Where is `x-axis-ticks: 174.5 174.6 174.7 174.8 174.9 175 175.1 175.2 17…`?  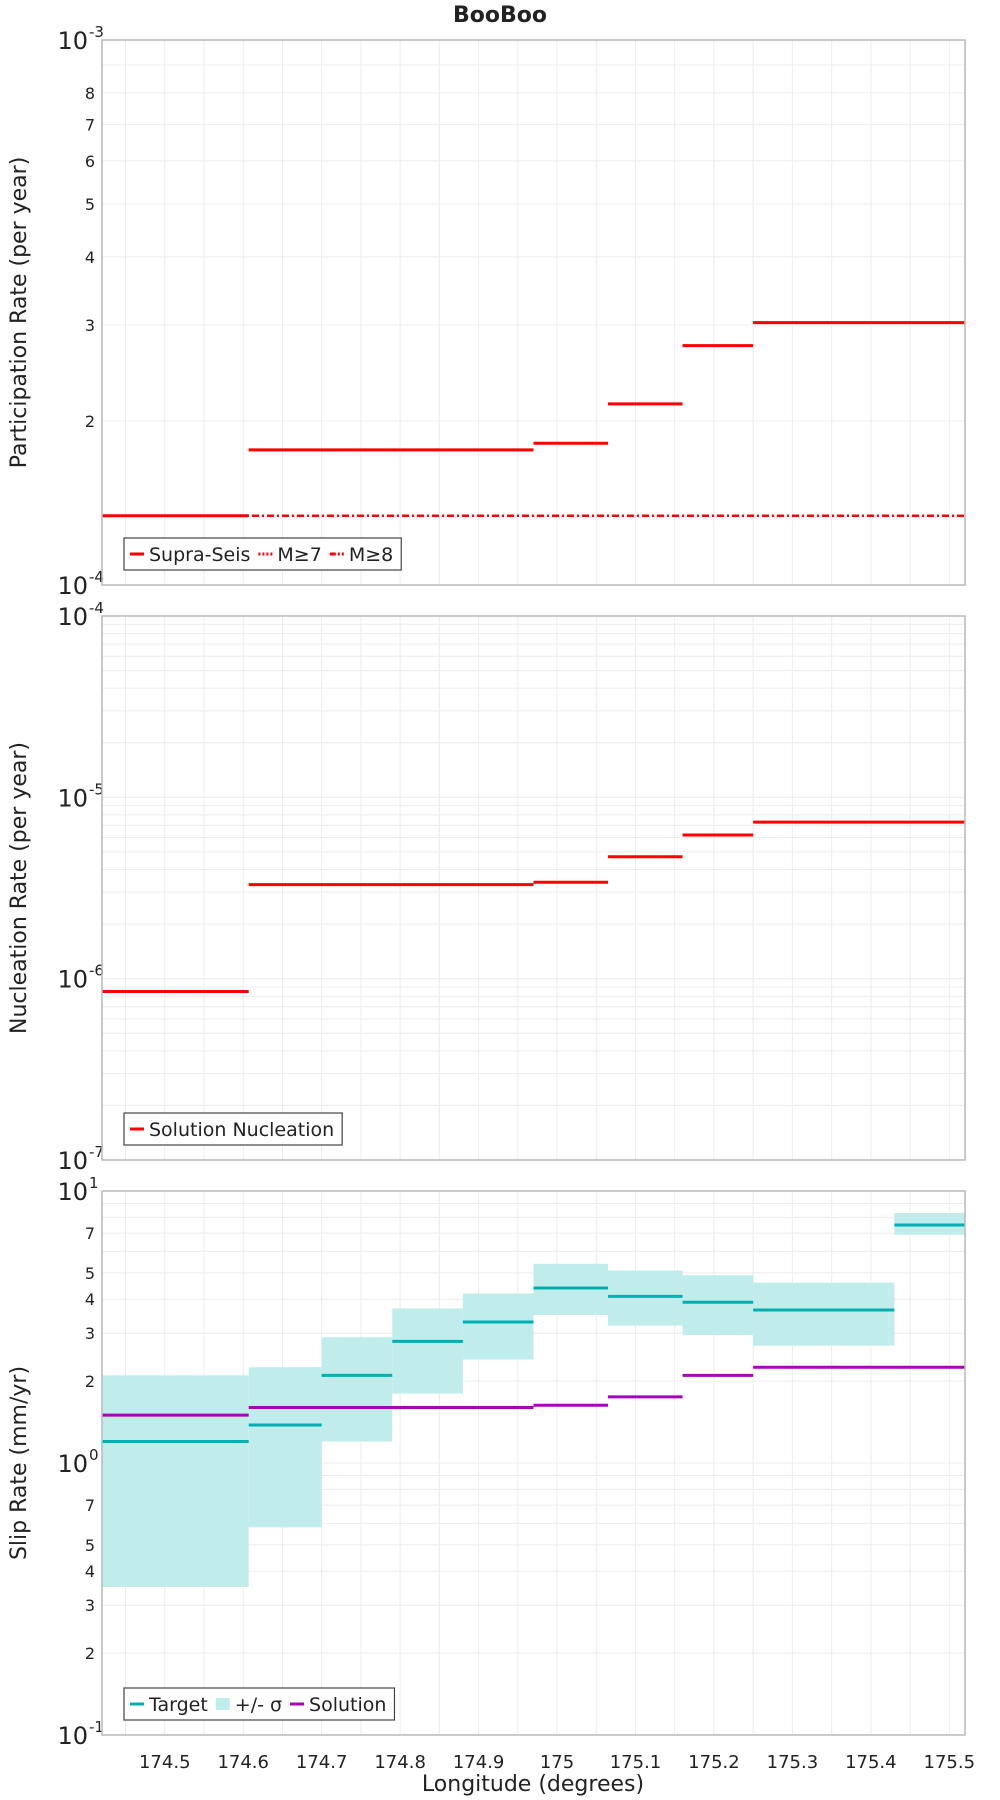
x-axis-ticks: 174.5 174.6 174.7 174.8 174.9 175 175.1 175.2 17… is located at coordinates (557, 1762).